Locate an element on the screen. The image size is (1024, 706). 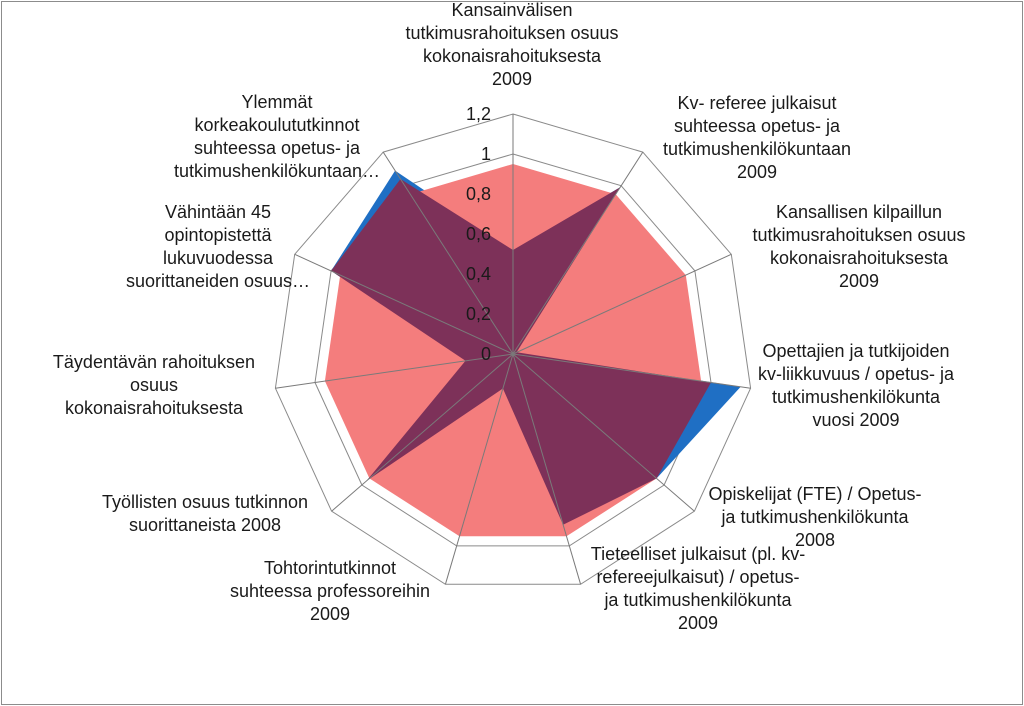
category-label-line: Tieteelliset julkaisut (pl. kv- is located at coordinates (698, 554).